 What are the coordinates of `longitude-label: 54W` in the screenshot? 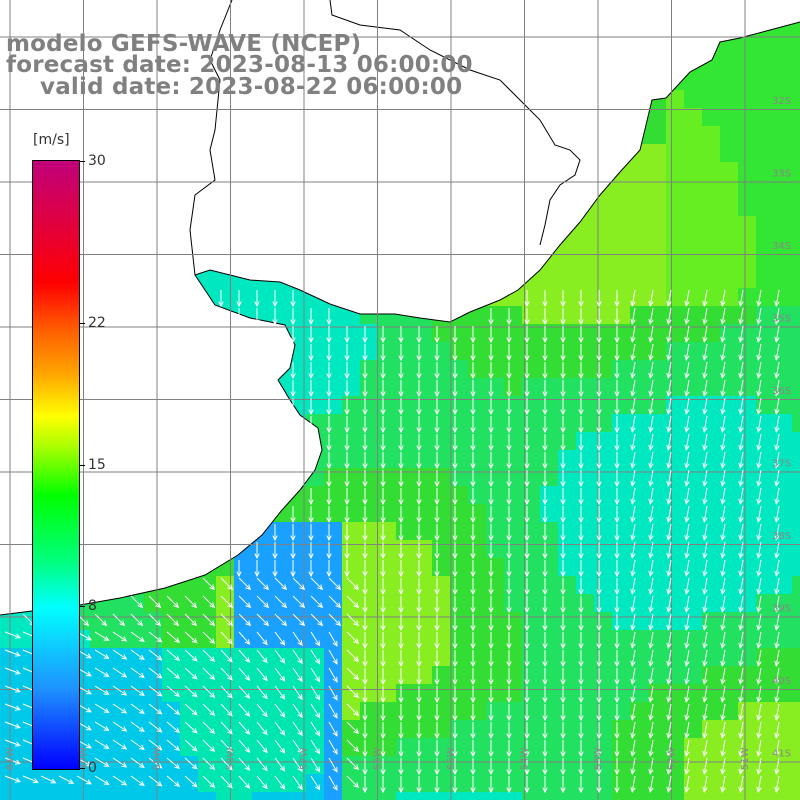 It's located at (525, 758).